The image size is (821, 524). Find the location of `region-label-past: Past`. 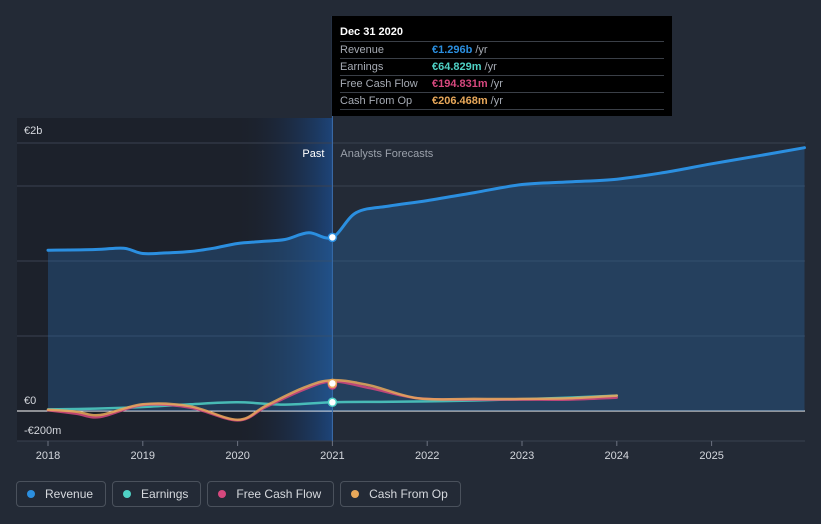

region-label-past: Past is located at coordinates (313, 154).